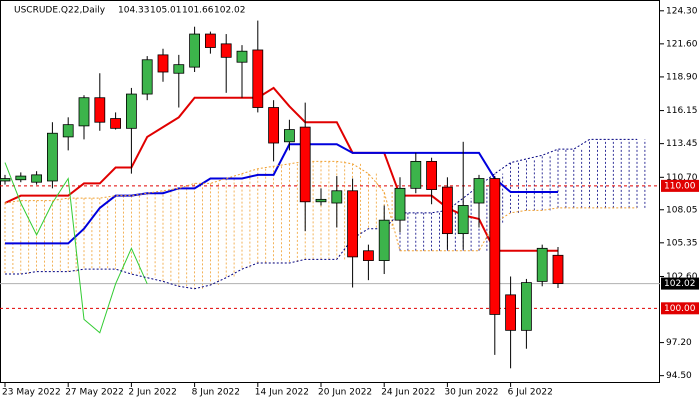  What do you see at coordinates (679, 343) in the screenshot?
I see `y-tick-label: 97.20` at bounding box center [679, 343].